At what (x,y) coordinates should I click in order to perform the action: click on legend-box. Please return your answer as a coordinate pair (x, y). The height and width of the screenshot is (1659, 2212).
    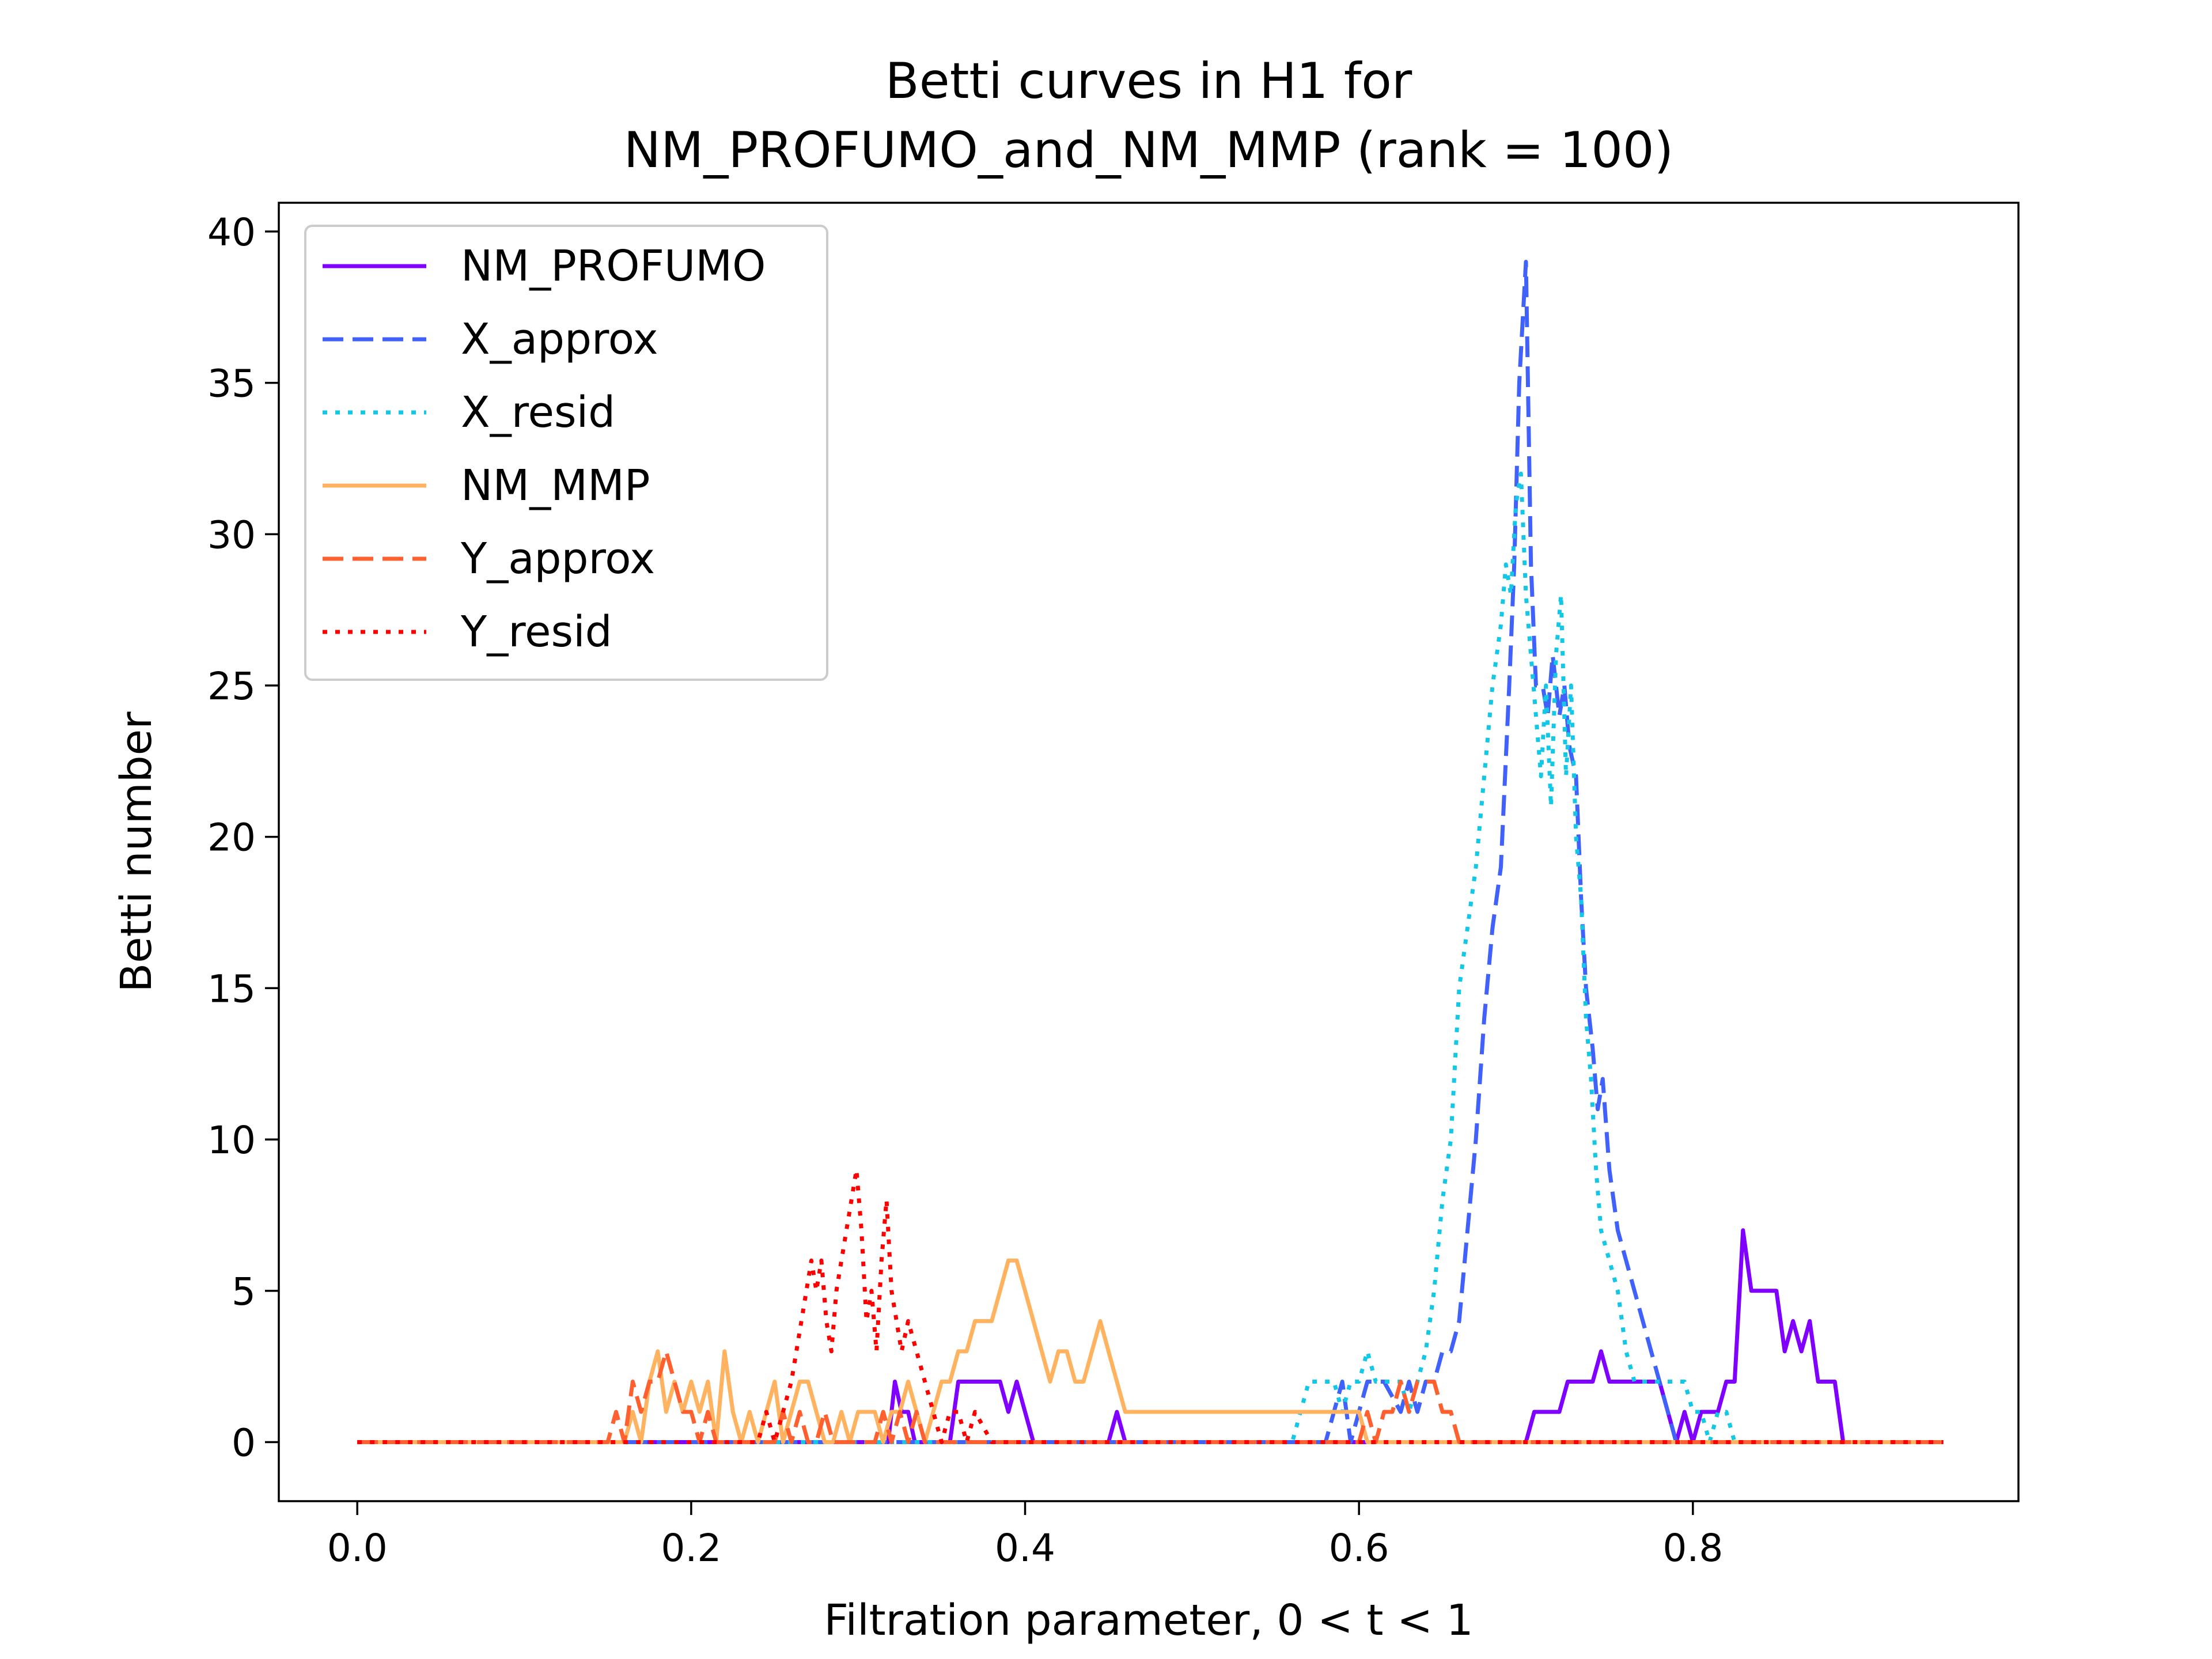
    Looking at the image, I should click on (566, 453).